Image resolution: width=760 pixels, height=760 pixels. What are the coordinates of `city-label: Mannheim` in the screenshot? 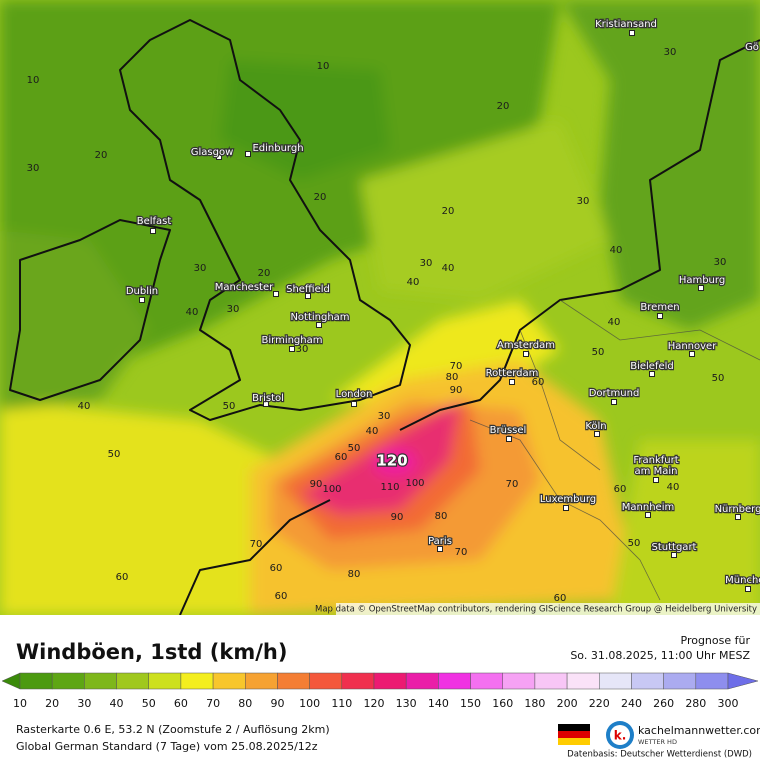 It's located at (648, 507).